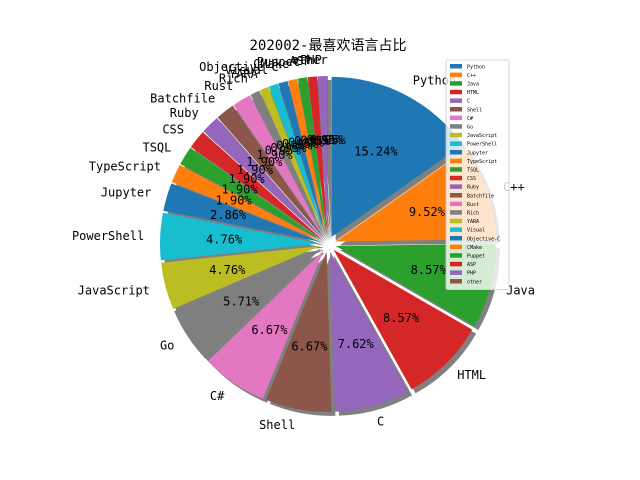 Image resolution: width=640 pixels, height=480 pixels. Describe the element at coordinates (468, 102) in the screenshot. I see `legend-label-c: C` at that location.